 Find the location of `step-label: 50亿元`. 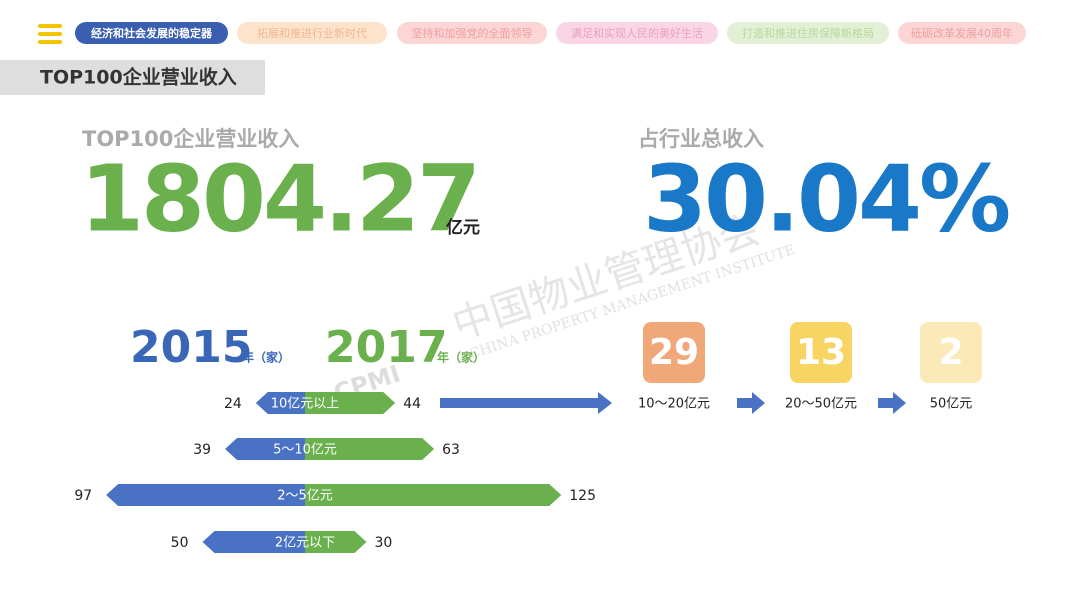

step-label: 50亿元 is located at coordinates (951, 404).